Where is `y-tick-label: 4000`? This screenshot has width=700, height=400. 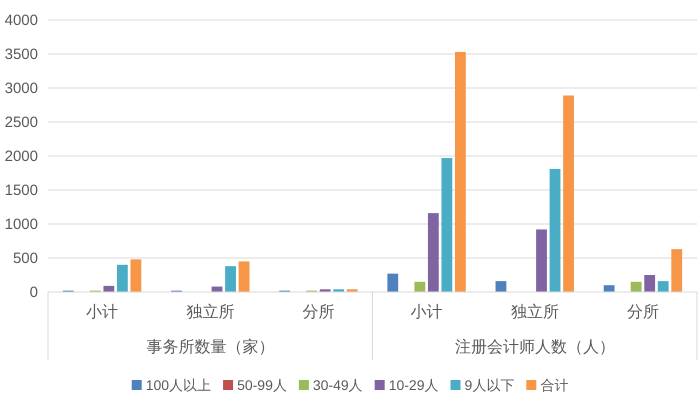
y-tick-label: 4000 is located at coordinates (21, 20).